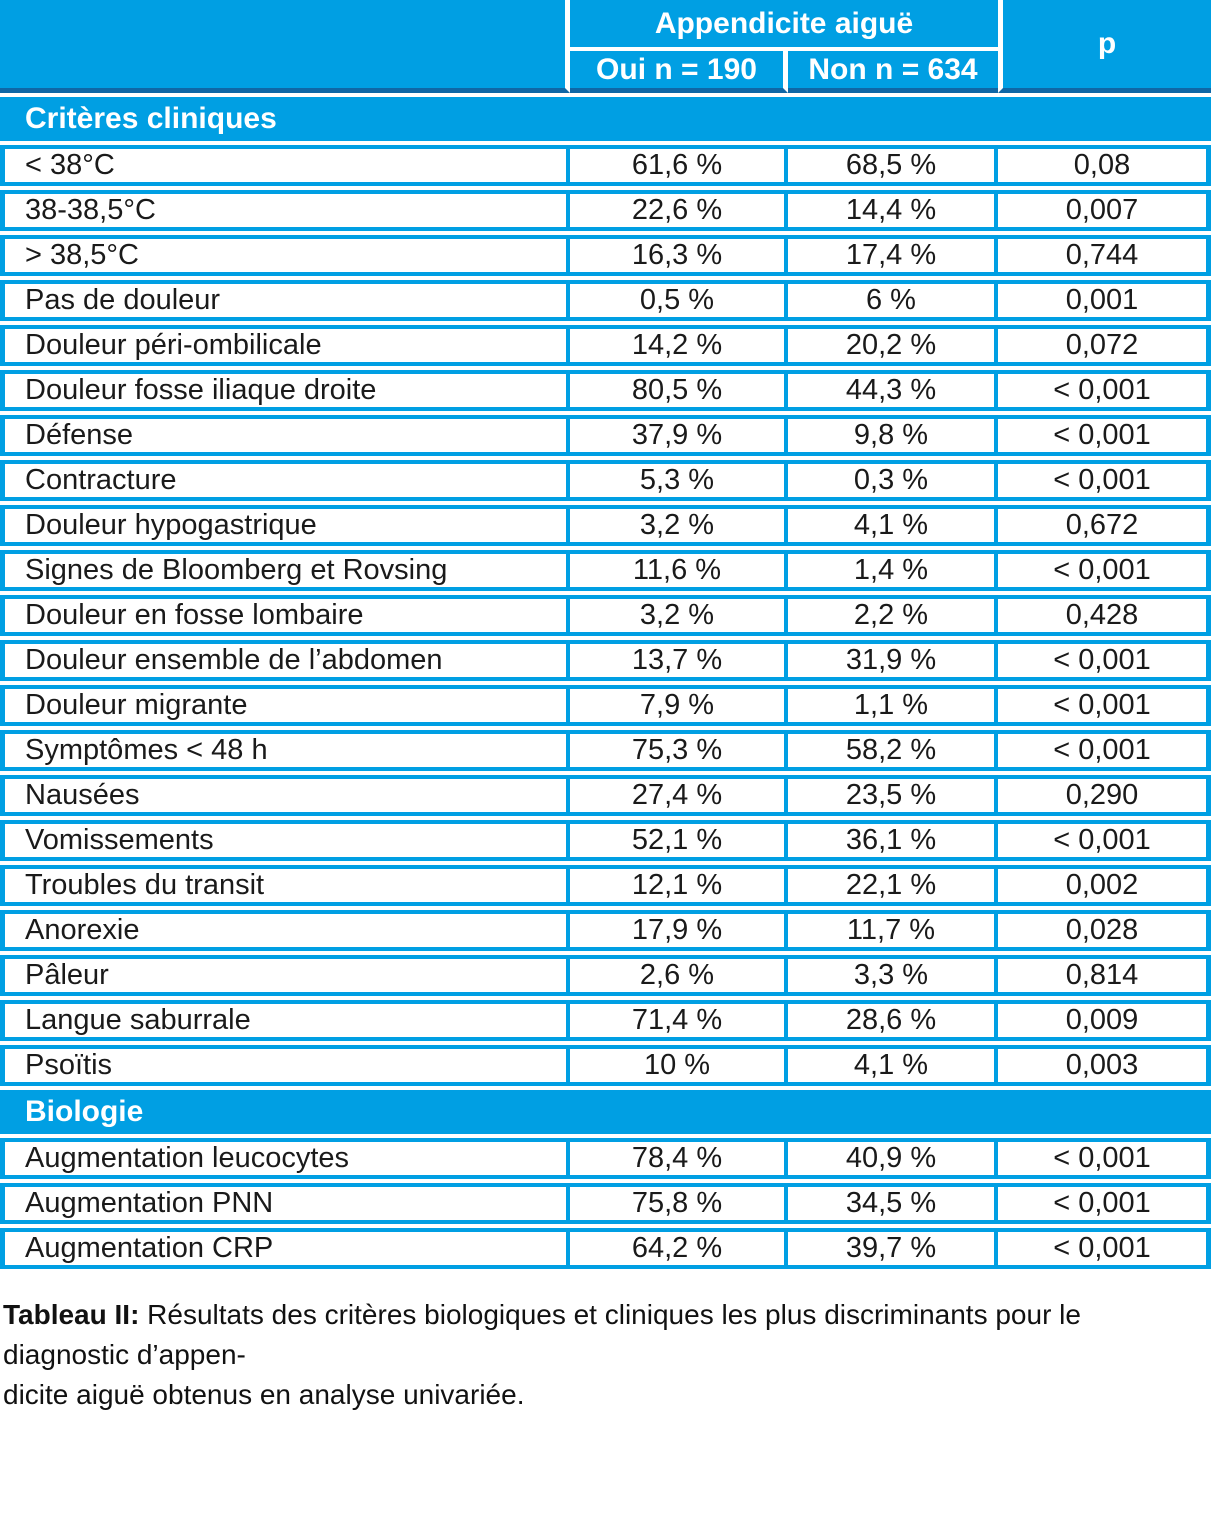  What do you see at coordinates (679, 660) in the screenshot?
I see `value-oui: 13,7 %` at bounding box center [679, 660].